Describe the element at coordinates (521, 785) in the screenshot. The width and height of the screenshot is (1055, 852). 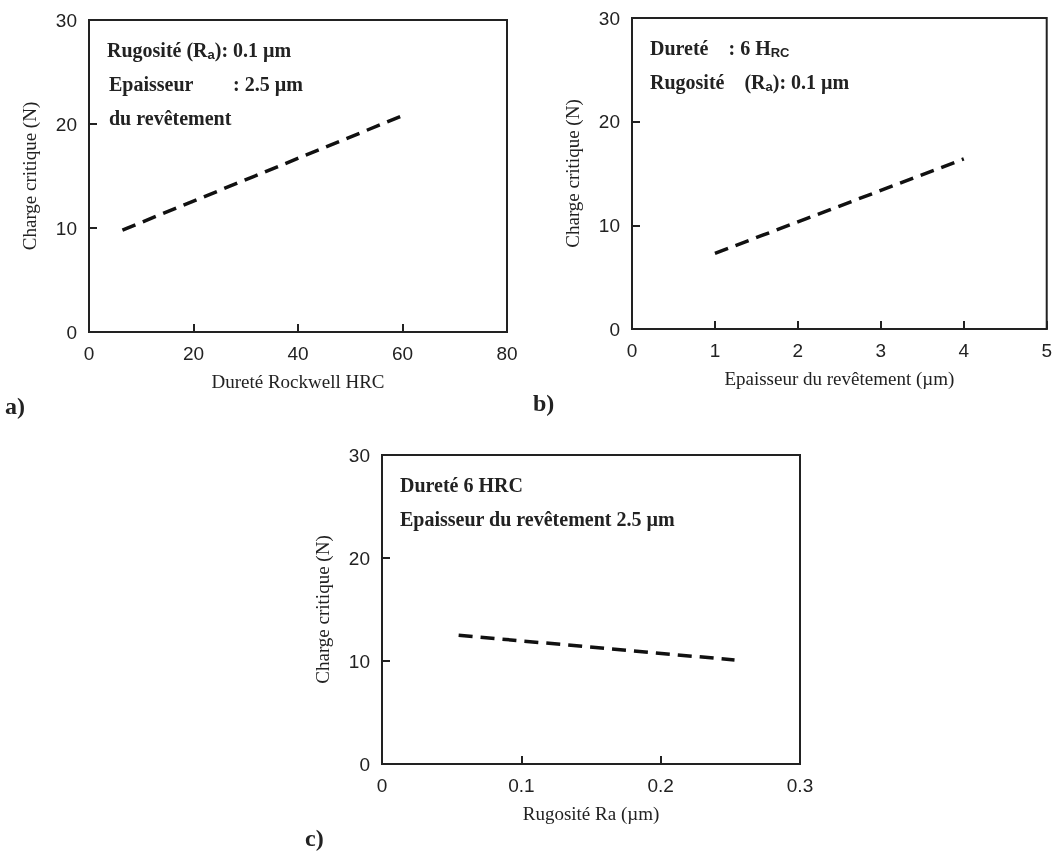
I see `x-tick-label: 0.1` at that location.